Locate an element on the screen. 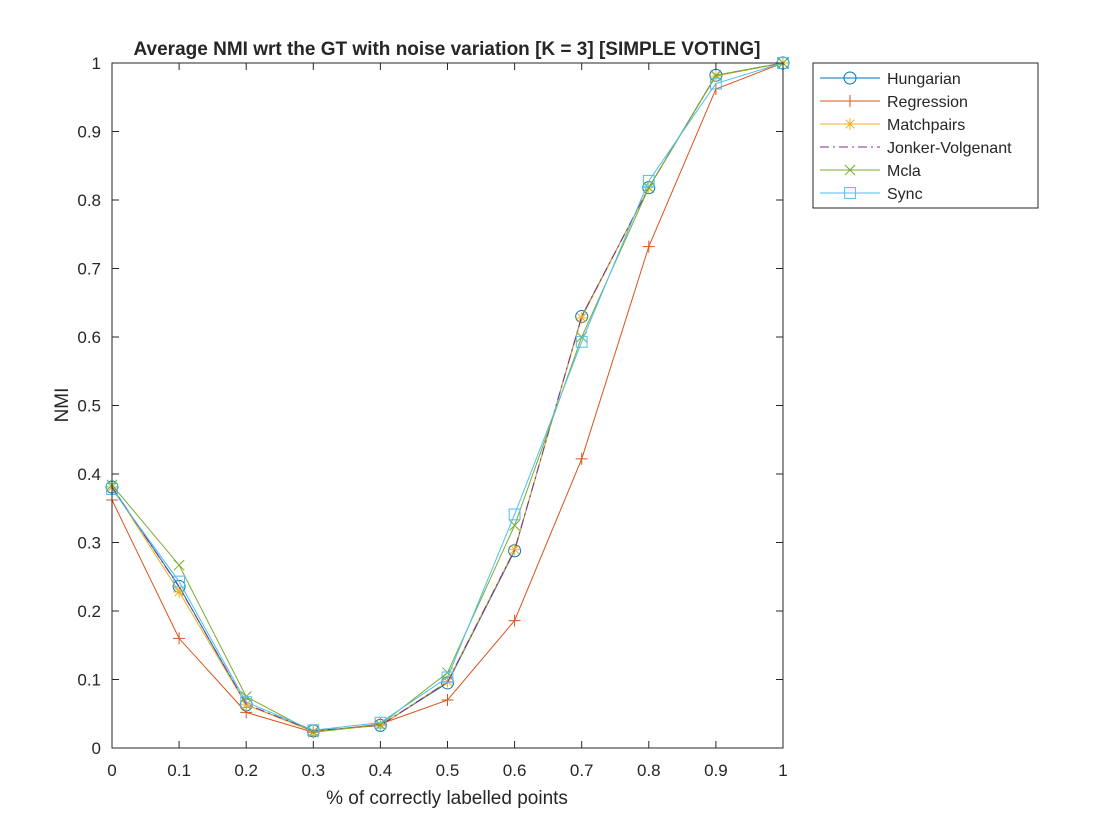  y-tick-label: 0.7 is located at coordinates (89, 269).